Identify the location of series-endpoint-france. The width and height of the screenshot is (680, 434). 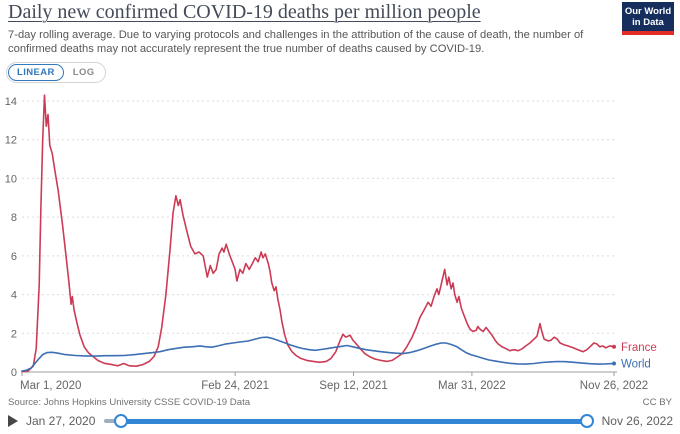
(614, 346).